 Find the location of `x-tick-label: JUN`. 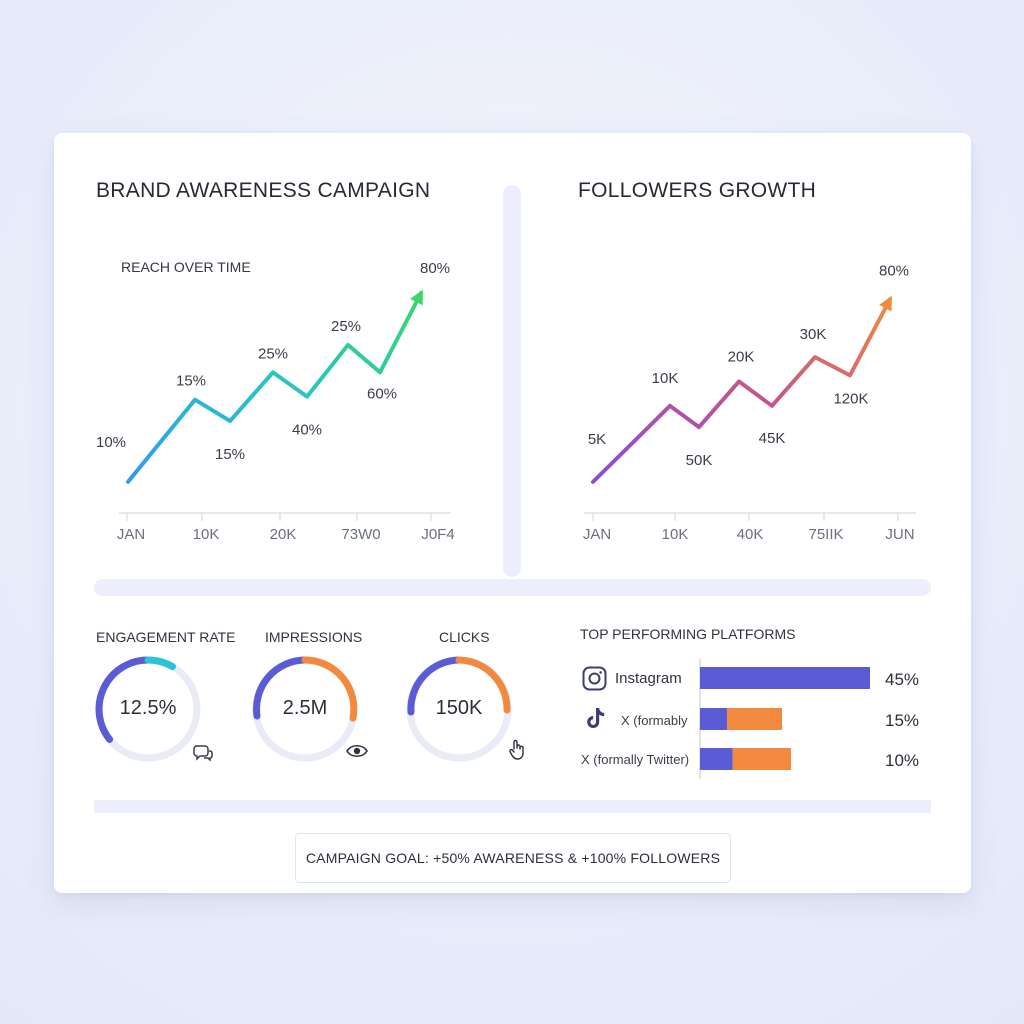

x-tick-label: JUN is located at coordinates (899, 534).